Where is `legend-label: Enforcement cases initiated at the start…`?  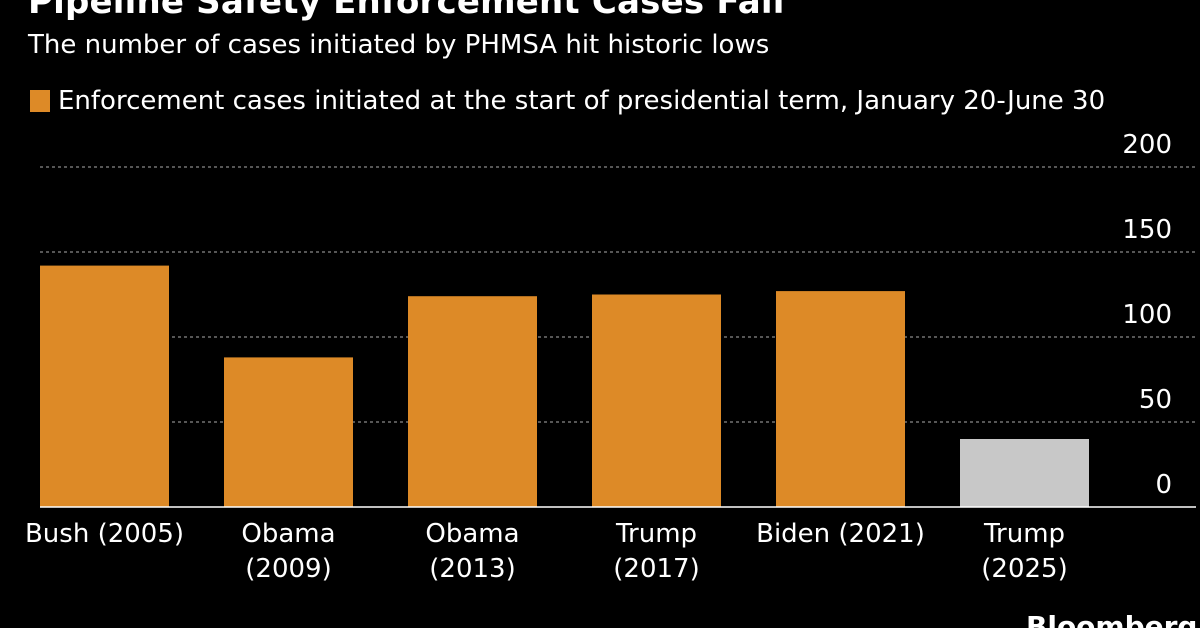 legend-label: Enforcement cases initiated at the start… is located at coordinates (582, 101).